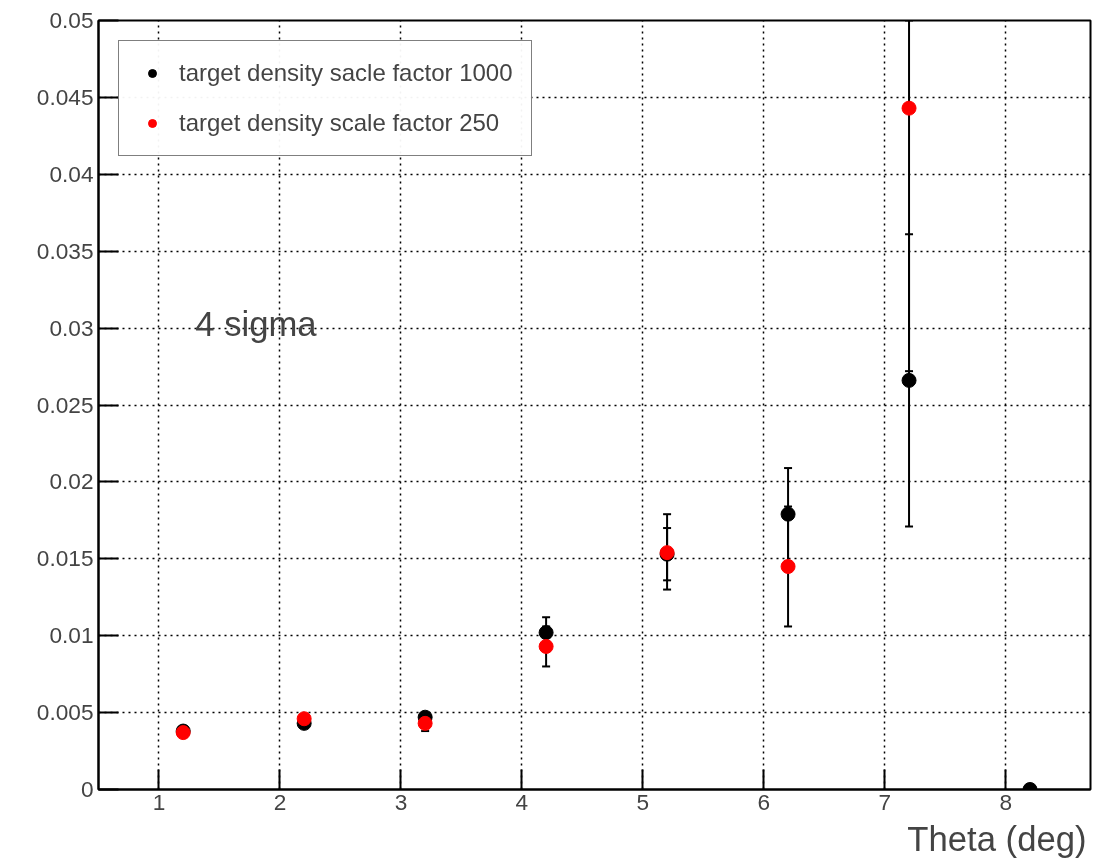  What do you see at coordinates (65, 250) in the screenshot?
I see `y-tick-label: 0.035` at bounding box center [65, 250].